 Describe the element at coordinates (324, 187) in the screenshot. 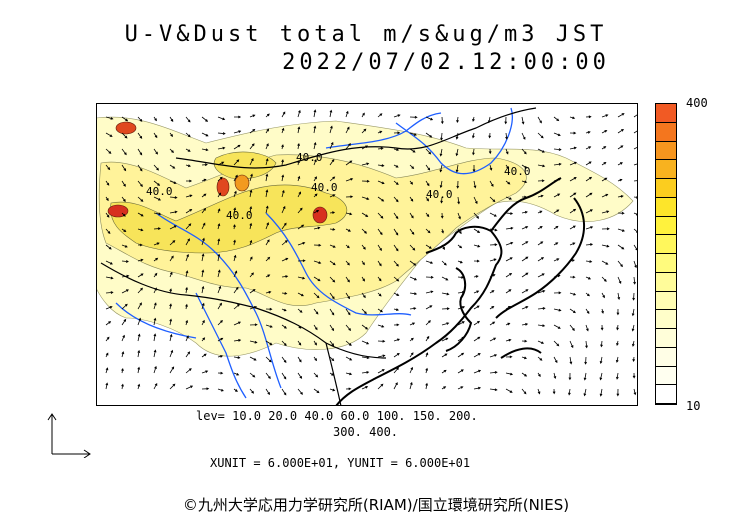

I see `contour-label: 40.0` at that location.